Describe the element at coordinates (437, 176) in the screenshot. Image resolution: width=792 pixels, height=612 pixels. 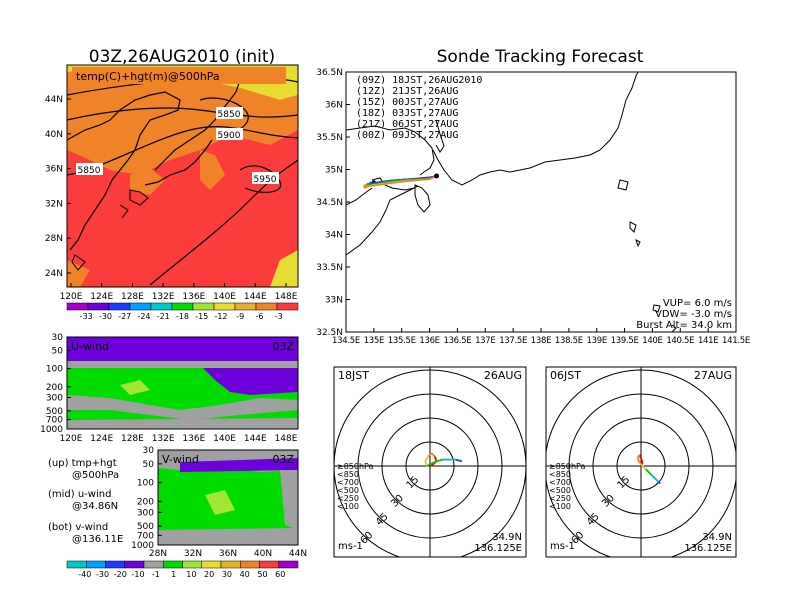
I see `launch-point` at that location.